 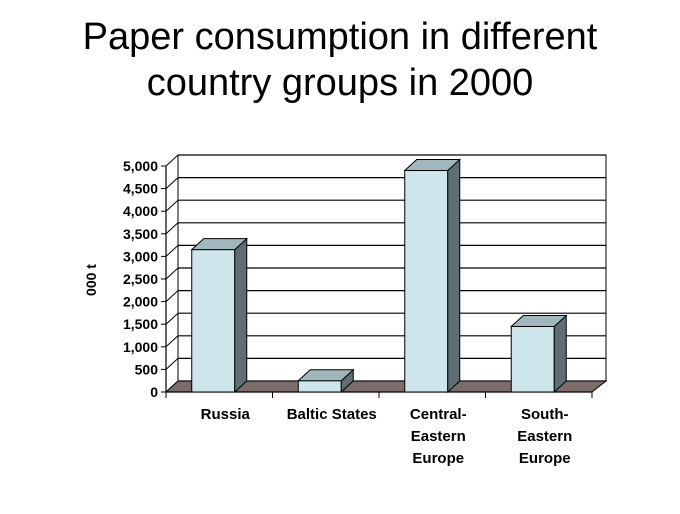 What do you see at coordinates (140, 279) in the screenshot?
I see `y-tick-label: 2,500` at bounding box center [140, 279].